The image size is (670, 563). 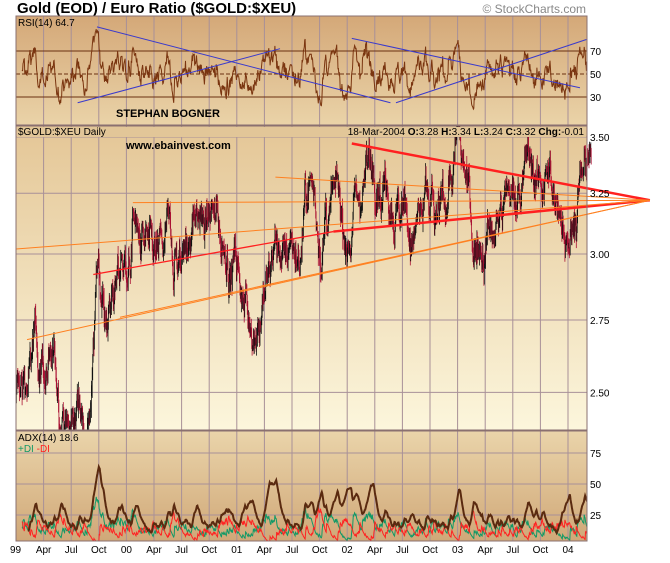 What do you see at coordinates (307, 499) in the screenshot?
I see `adx-line` at bounding box center [307, 499].